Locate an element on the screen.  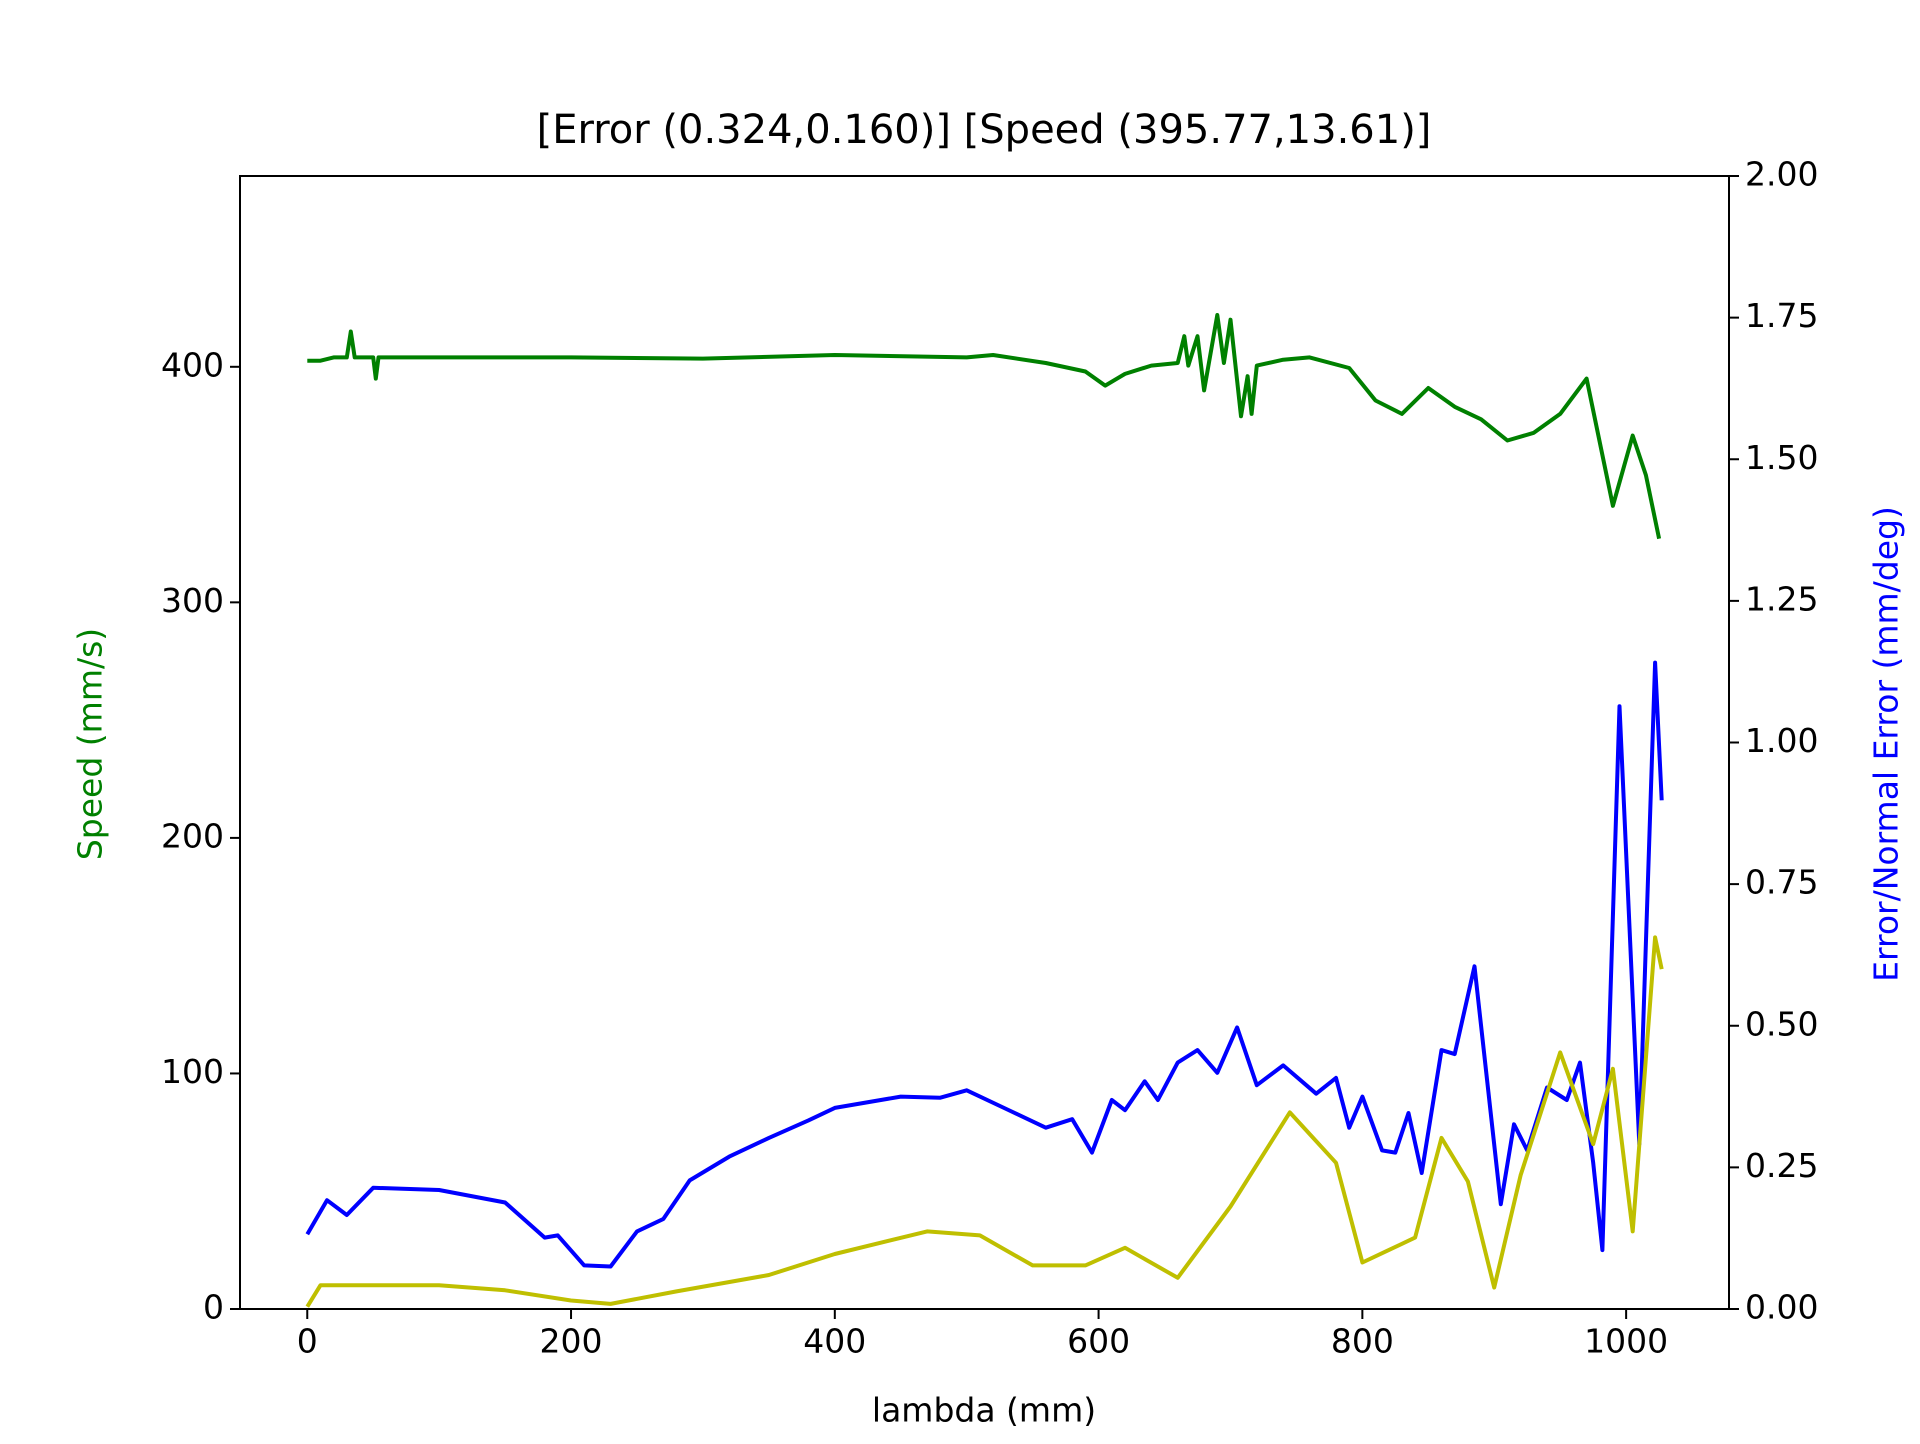
y-tick-label: 100 is located at coordinates (192, 1071).